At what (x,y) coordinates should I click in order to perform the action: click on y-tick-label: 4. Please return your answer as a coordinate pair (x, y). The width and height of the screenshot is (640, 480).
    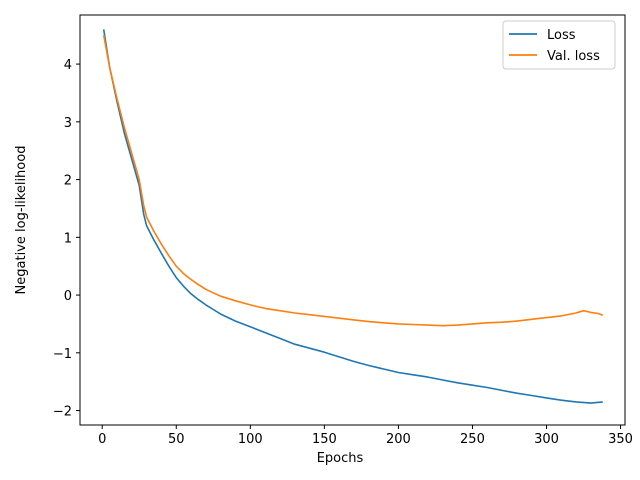
    Looking at the image, I should click on (68, 65).